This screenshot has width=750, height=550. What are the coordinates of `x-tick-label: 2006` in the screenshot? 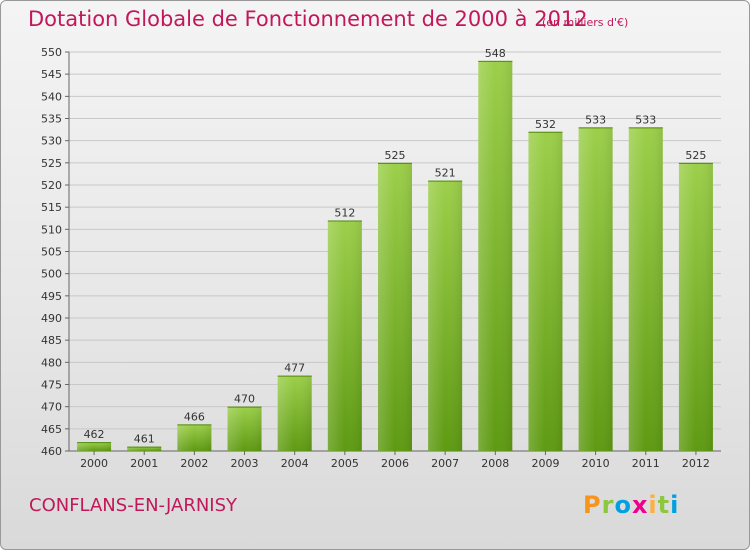 It's located at (395, 463).